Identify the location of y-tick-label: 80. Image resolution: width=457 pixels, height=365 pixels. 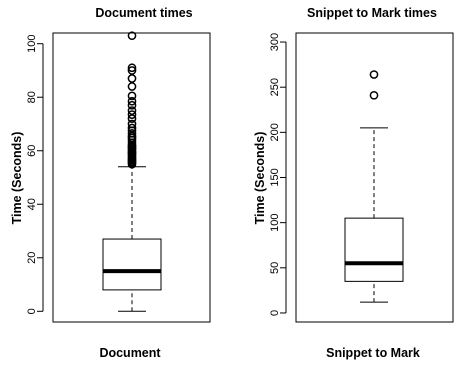
(32, 97).